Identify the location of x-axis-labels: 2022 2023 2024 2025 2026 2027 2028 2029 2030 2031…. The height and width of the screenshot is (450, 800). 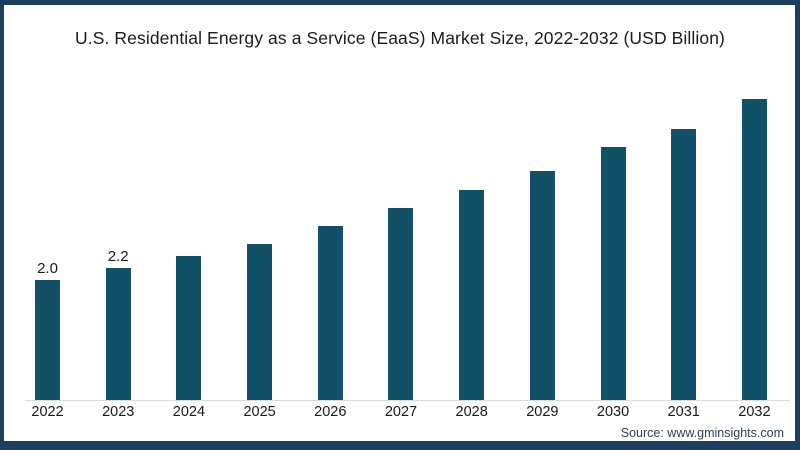
(401, 412).